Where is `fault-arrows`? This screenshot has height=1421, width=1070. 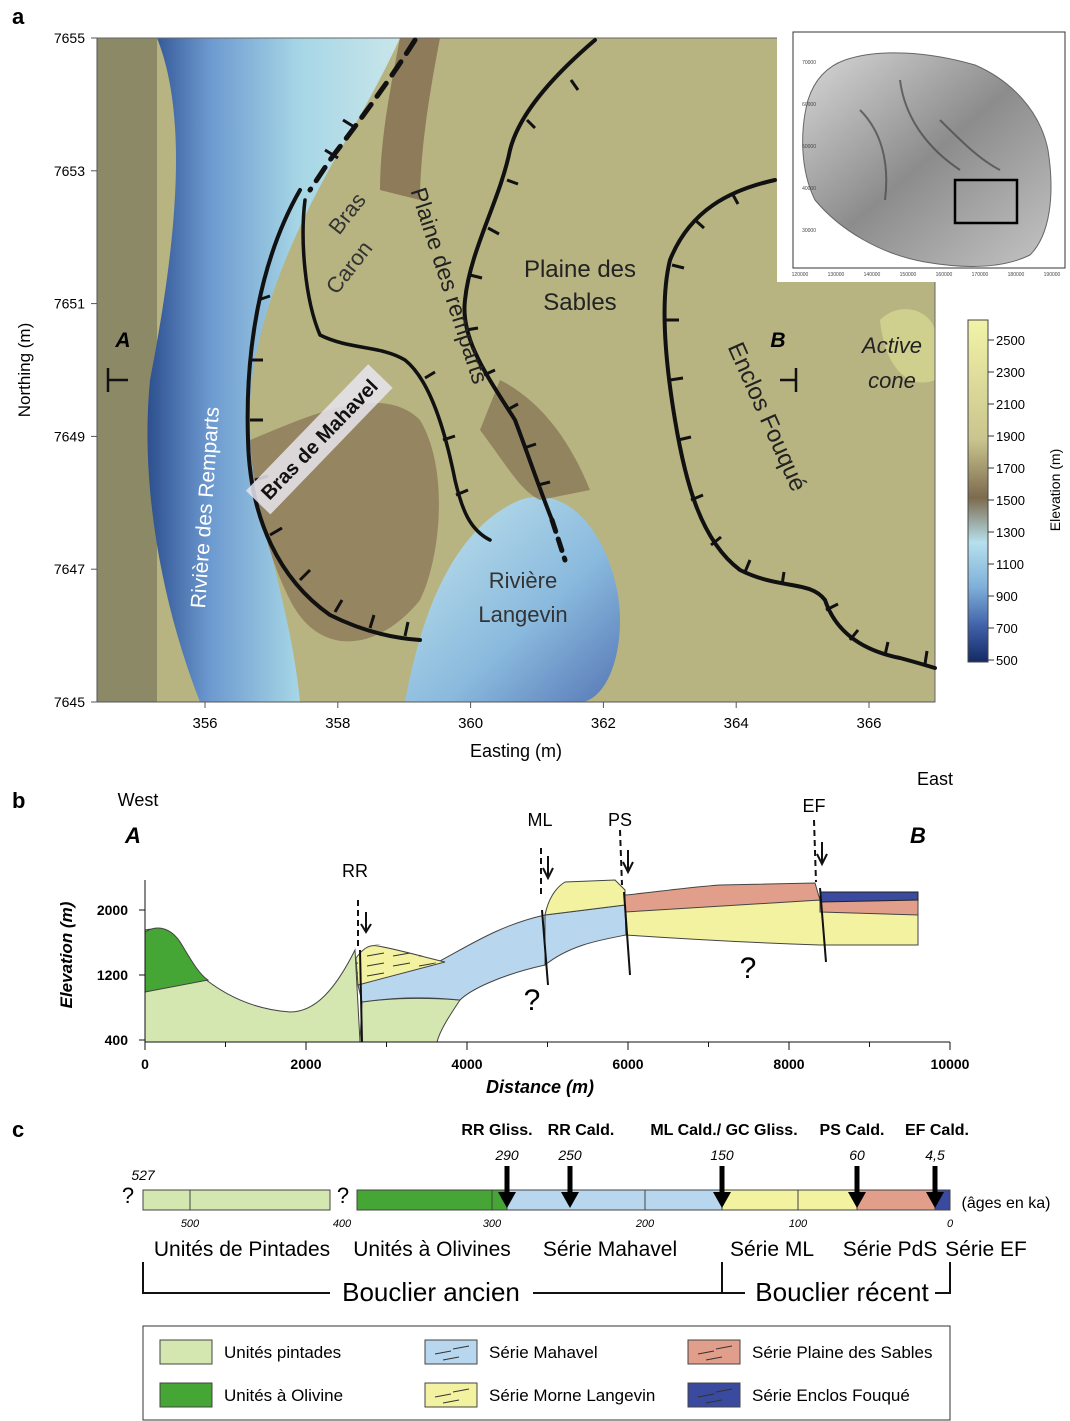
fault-arrows is located at coordinates (592, 884).